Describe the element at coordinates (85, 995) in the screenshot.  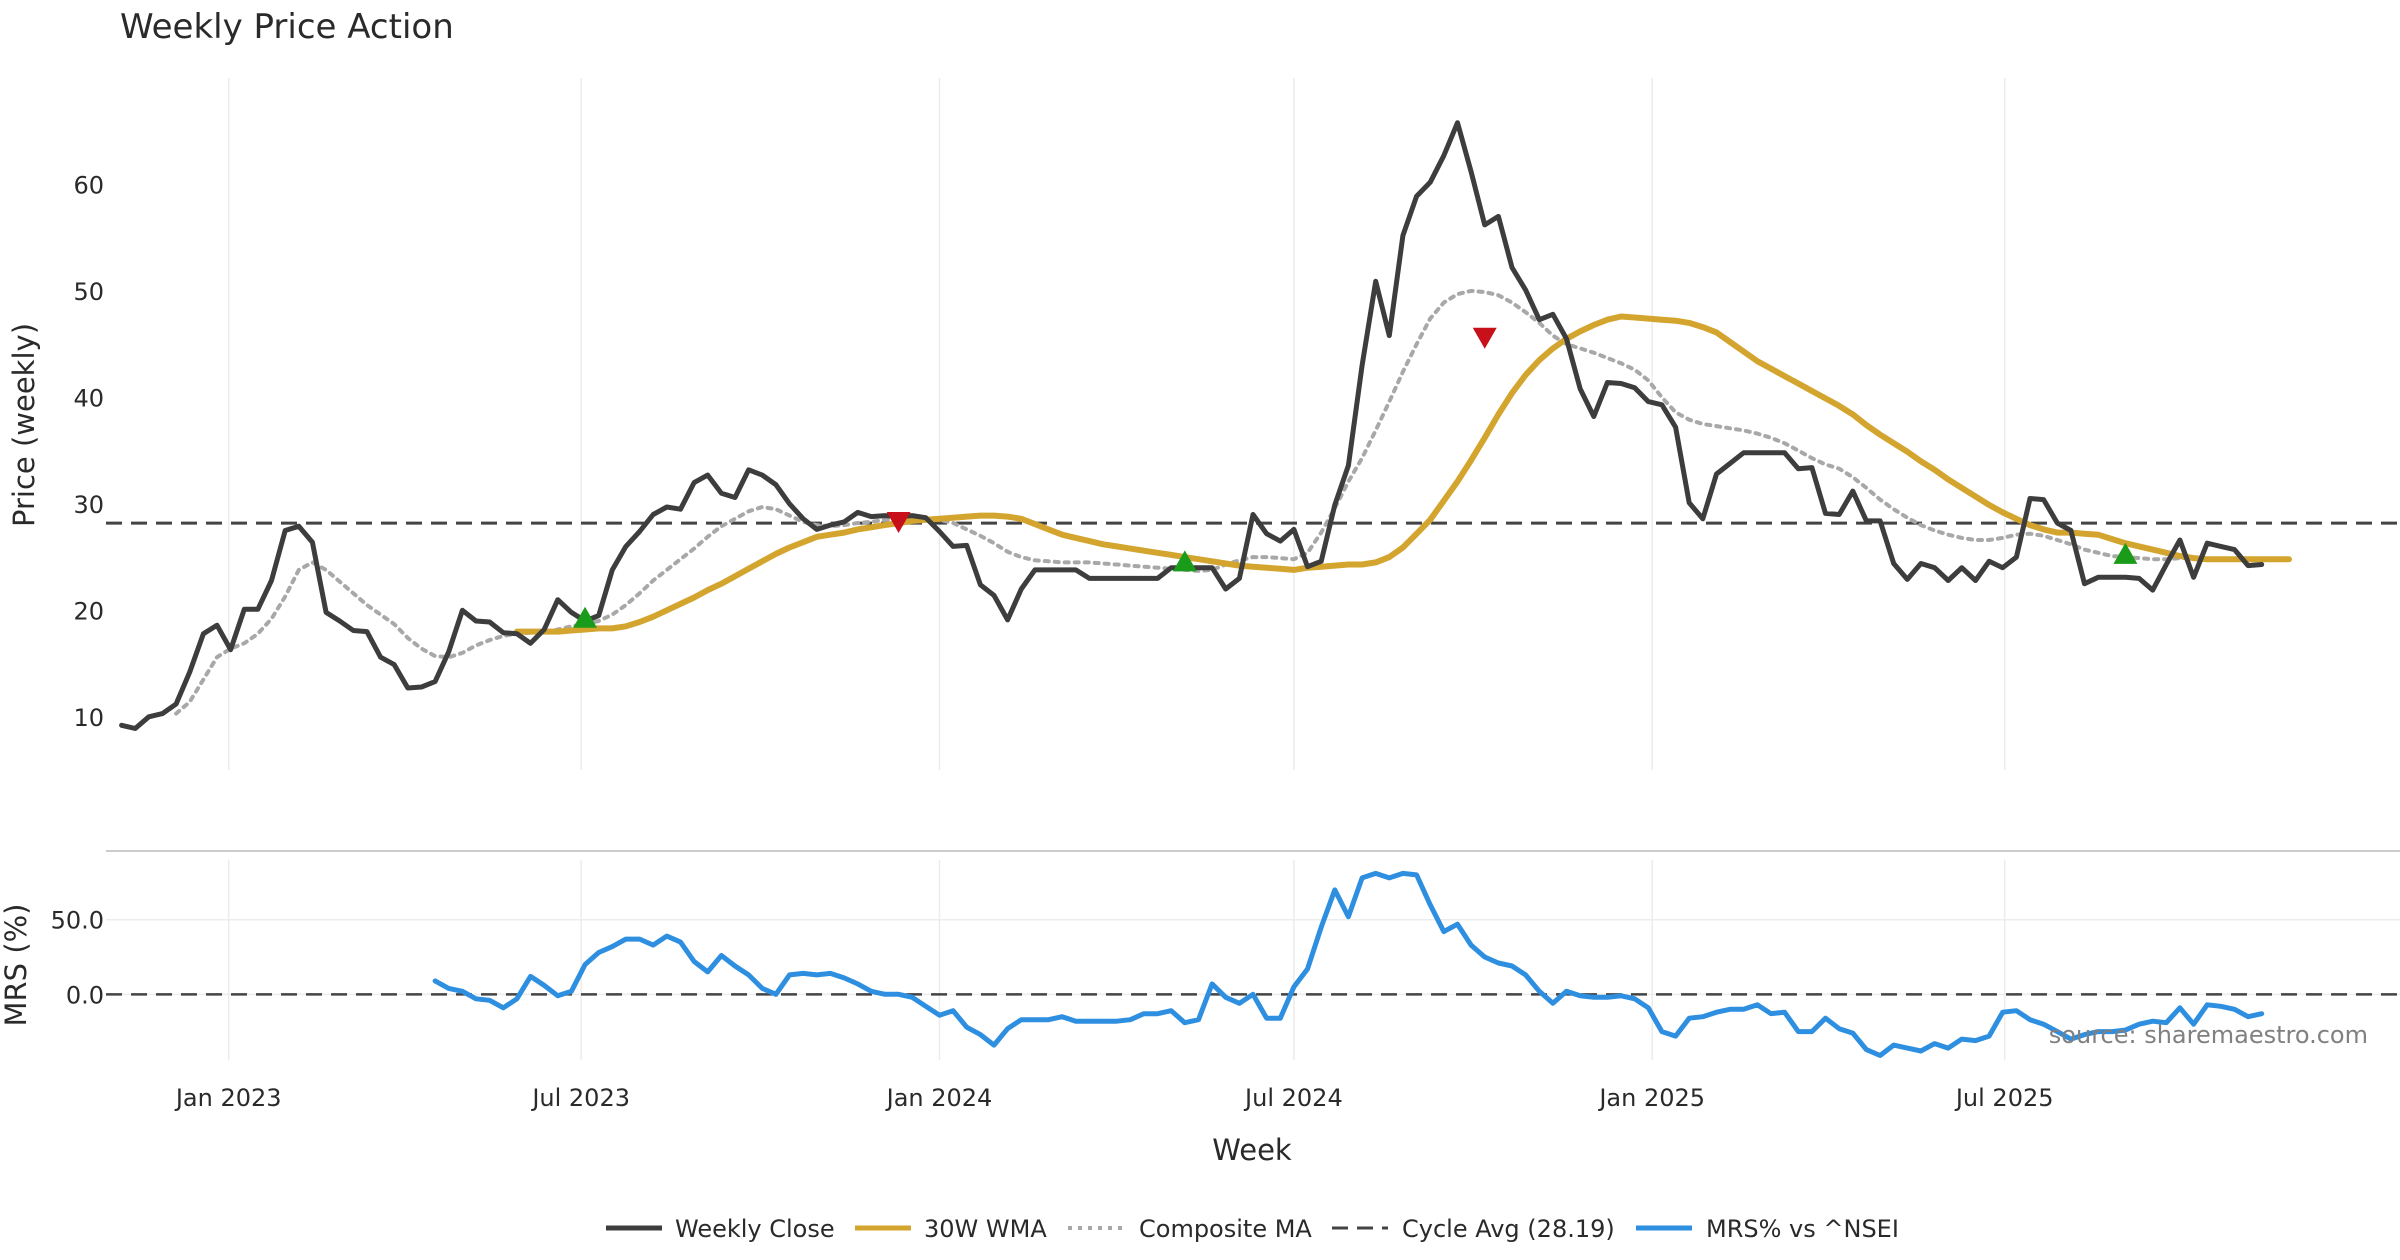
I see `mrs-y-tick-label: 0.0` at that location.